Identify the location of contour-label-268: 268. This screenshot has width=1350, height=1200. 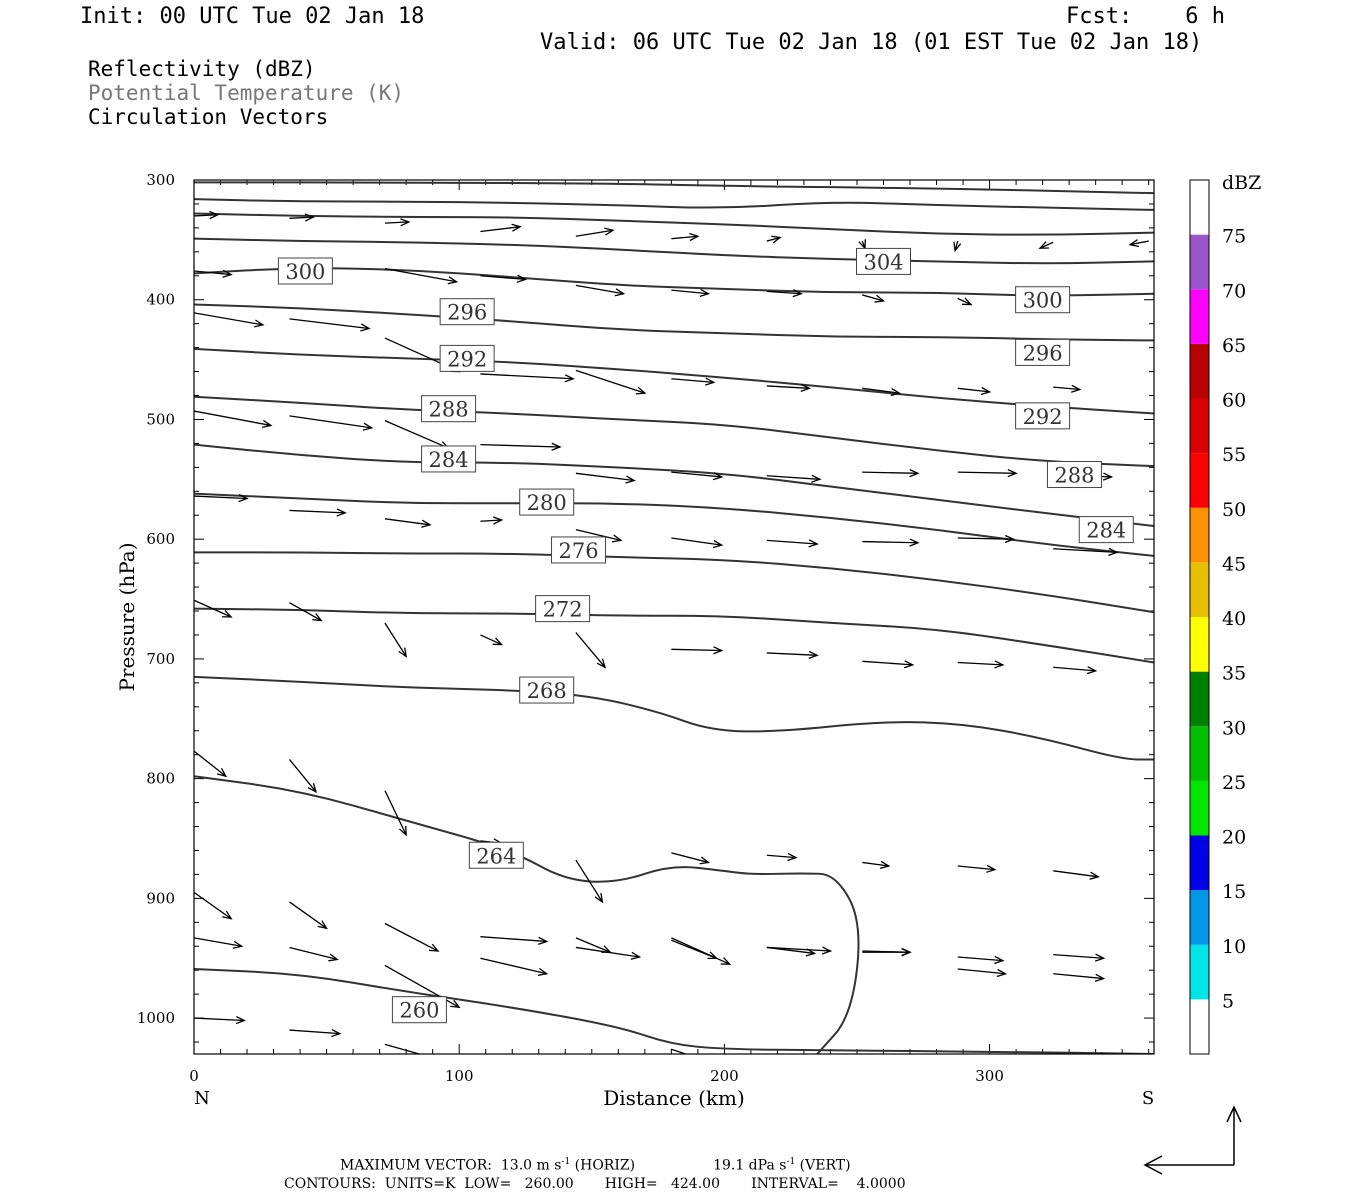
(547, 690).